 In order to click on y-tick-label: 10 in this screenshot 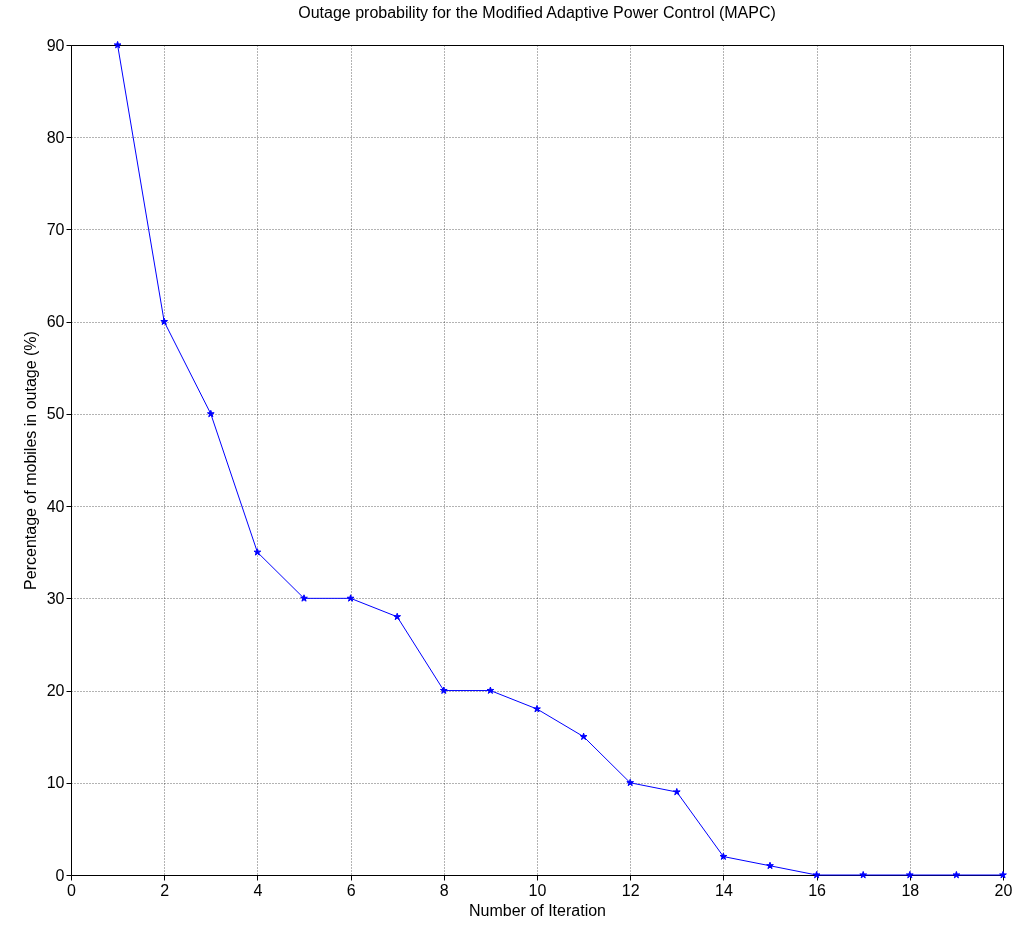, I will do `click(55, 783)`.